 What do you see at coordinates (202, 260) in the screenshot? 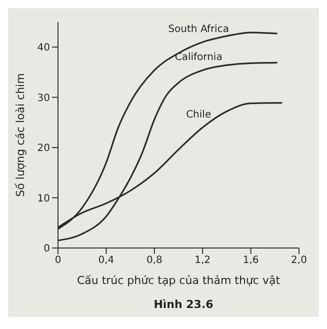
I see `x-tick-label: 1,2` at bounding box center [202, 260].